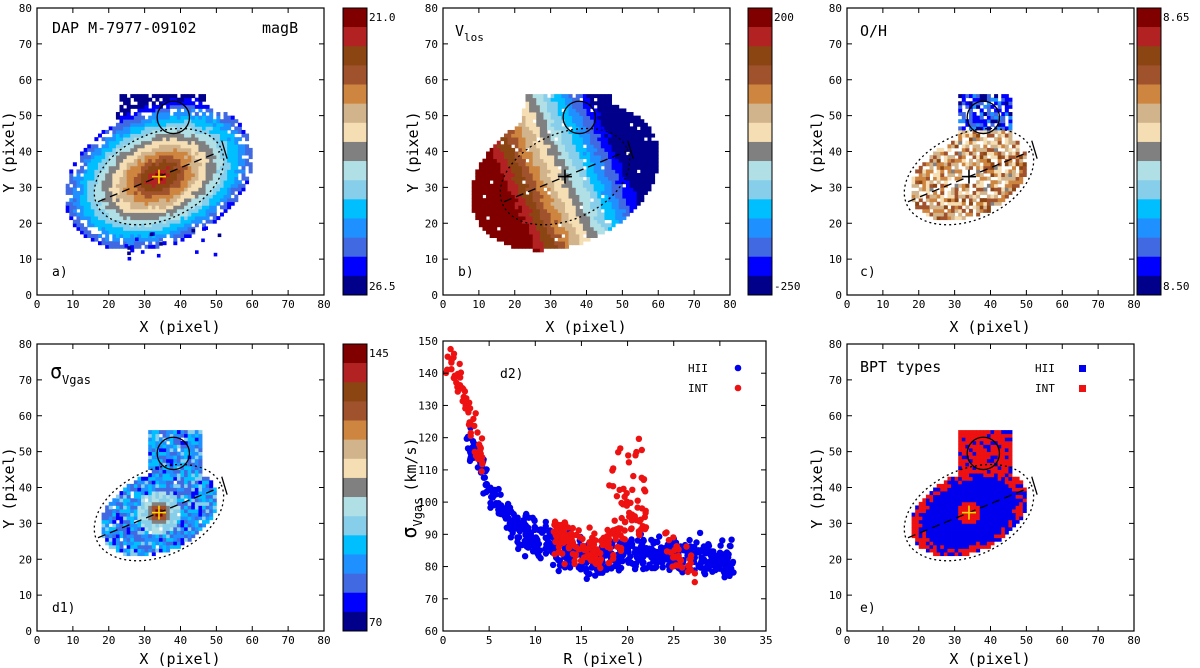 The height and width of the screenshot is (668, 1200). Describe the element at coordinates (627, 640) in the screenshot. I see `scatter-x-tick-label: 20` at that location.